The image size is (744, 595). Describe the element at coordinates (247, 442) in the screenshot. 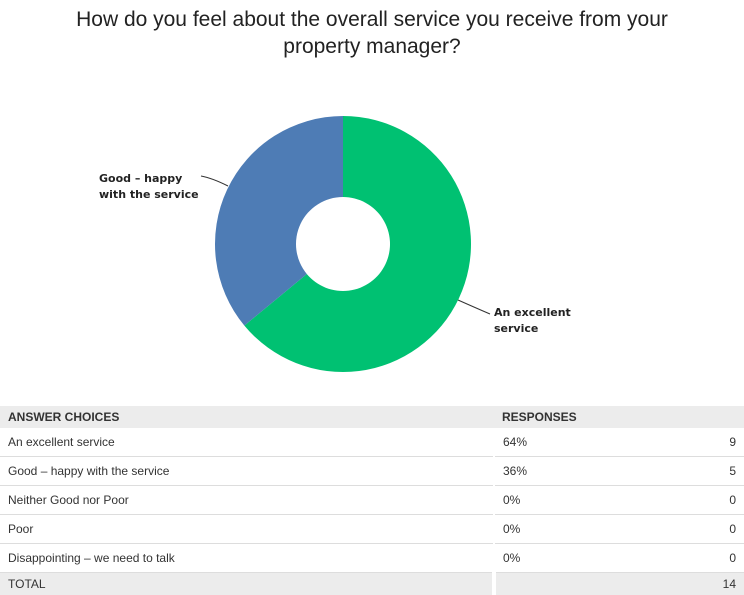

I see `choice-cell: An excellent service` at that location.